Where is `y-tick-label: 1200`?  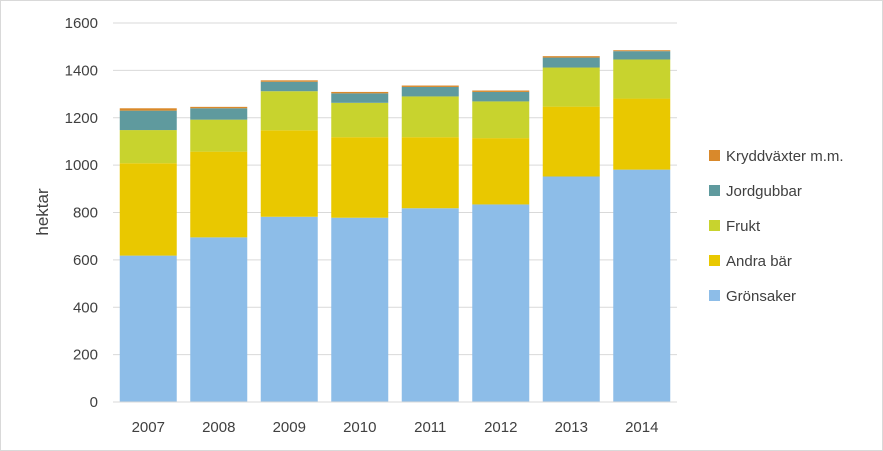
y-tick-label: 1200 is located at coordinates (81, 118).